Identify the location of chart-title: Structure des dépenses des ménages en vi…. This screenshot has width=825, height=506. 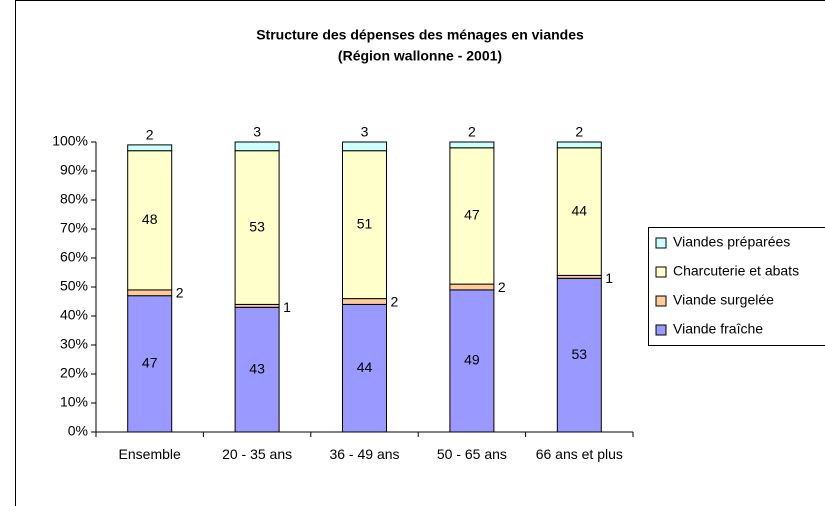
(420, 35).